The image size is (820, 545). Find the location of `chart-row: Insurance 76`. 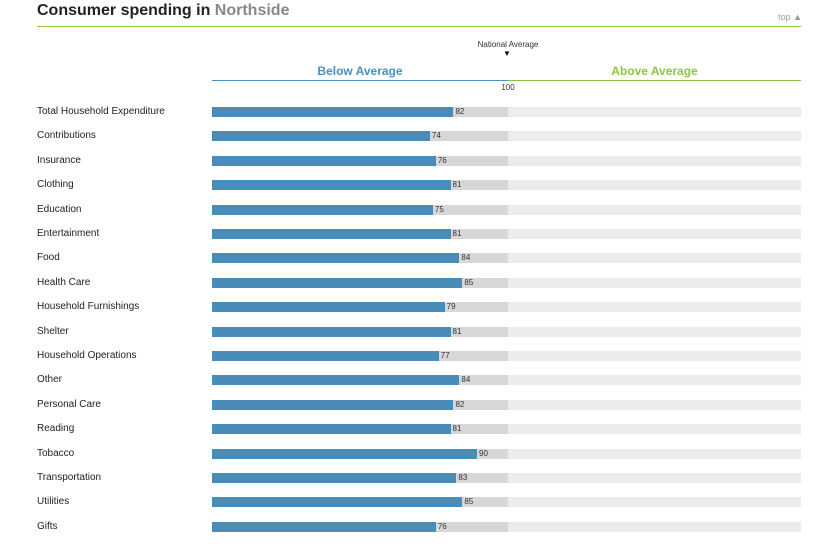

chart-row: Insurance 76 is located at coordinates (410, 167).